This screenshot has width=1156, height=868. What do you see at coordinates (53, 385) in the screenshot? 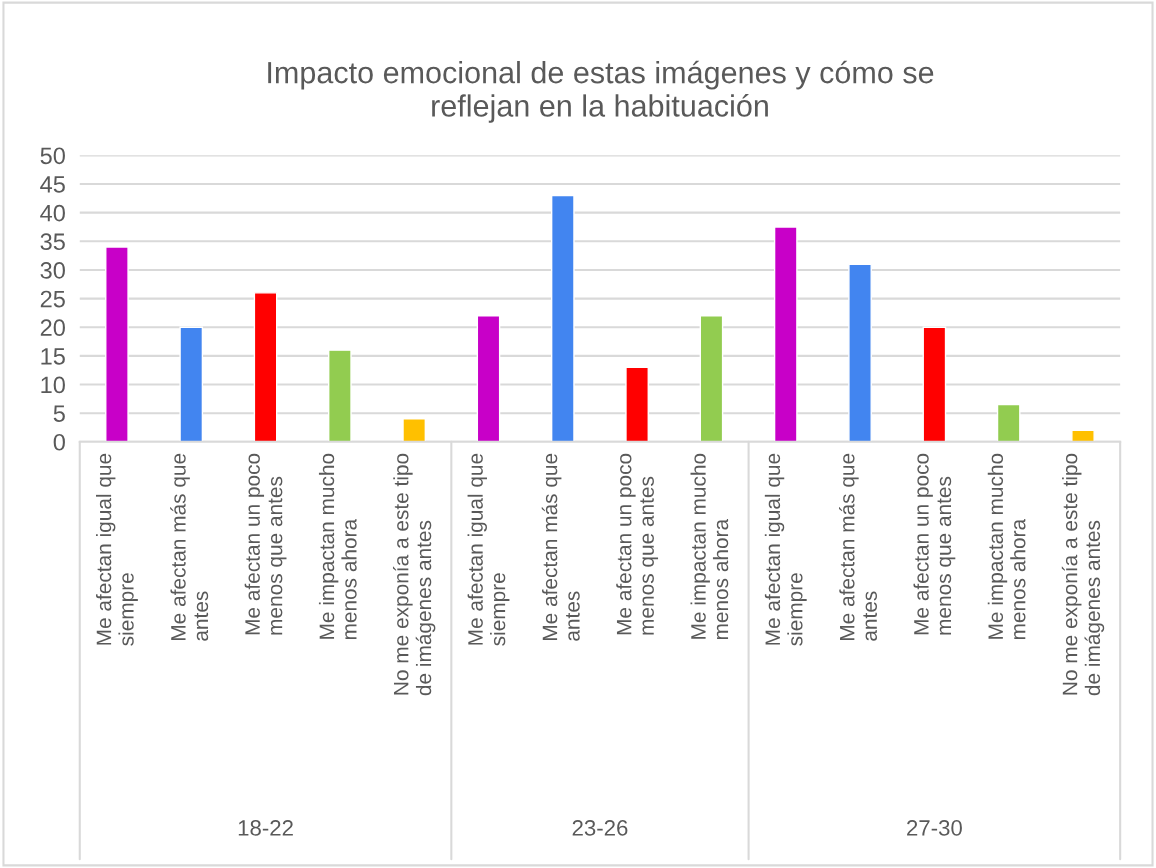
I see `y-tick-label: 10` at bounding box center [53, 385].